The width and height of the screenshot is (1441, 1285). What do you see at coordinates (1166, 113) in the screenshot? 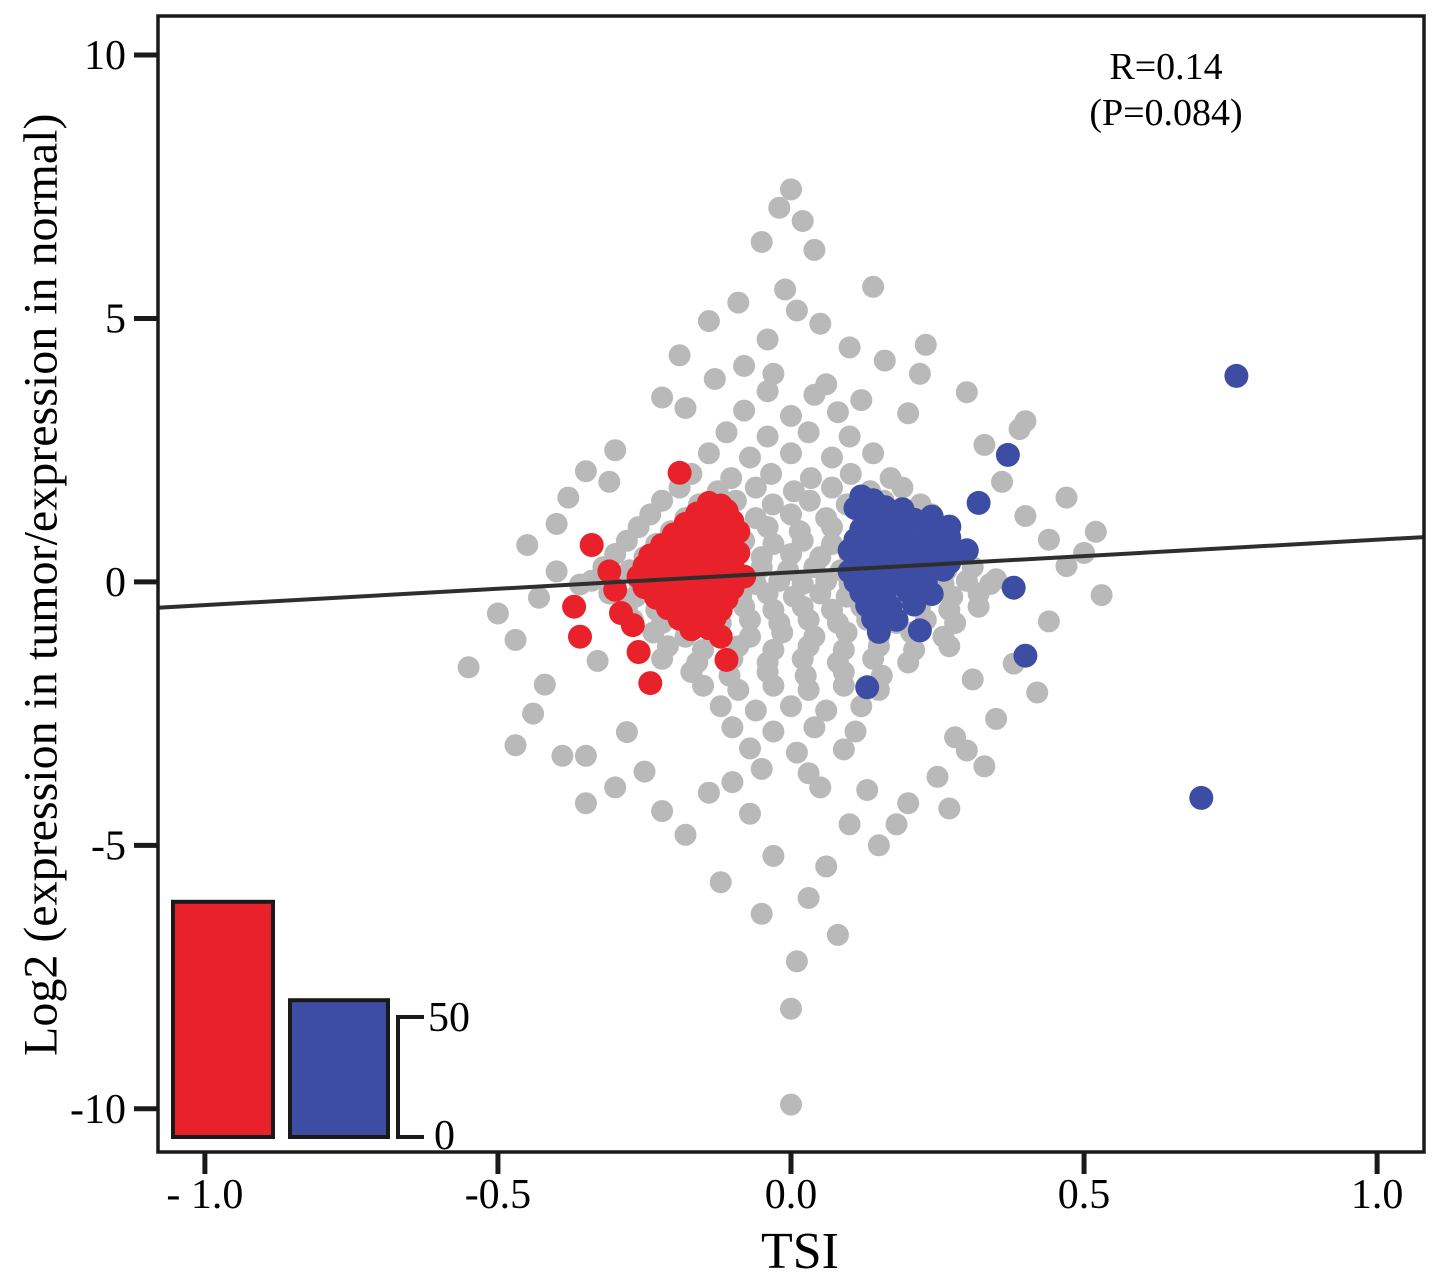
I see `p-value-text: (P=0.084)` at bounding box center [1166, 113].